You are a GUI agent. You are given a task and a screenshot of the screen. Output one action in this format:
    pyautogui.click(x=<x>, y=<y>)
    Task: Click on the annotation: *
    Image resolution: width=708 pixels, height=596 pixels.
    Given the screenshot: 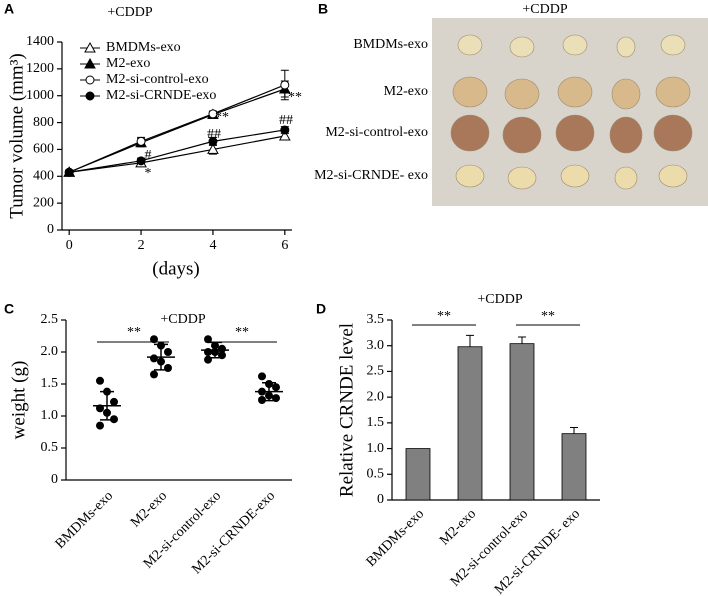 What is the action you would take?
    pyautogui.click(x=148, y=173)
    